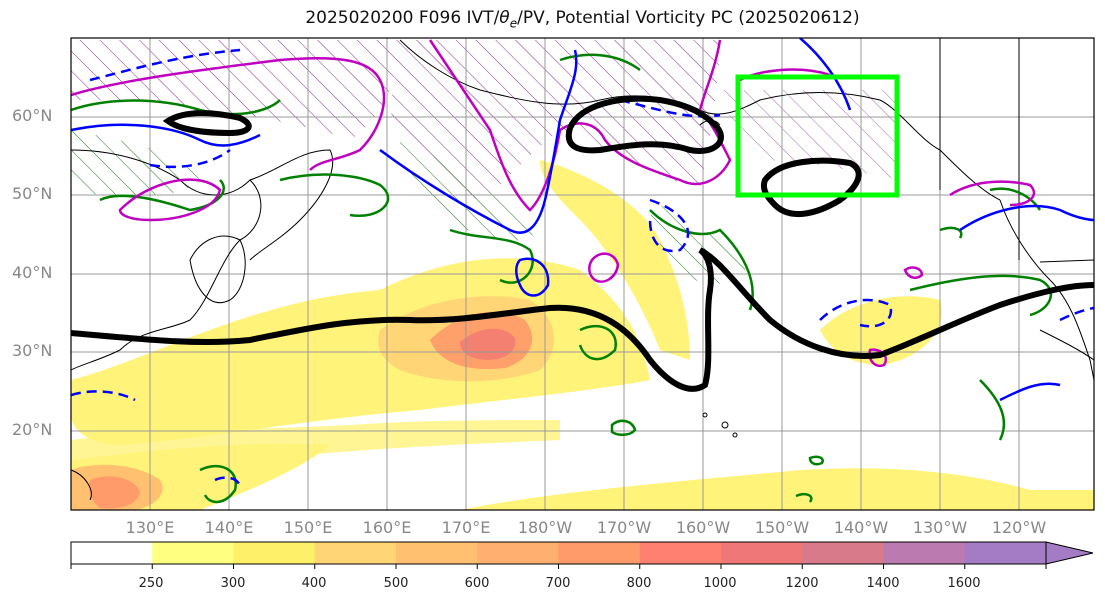 This screenshot has width=1105, height=603. I want to click on lon-label-170e: 170°E, so click(466, 527).